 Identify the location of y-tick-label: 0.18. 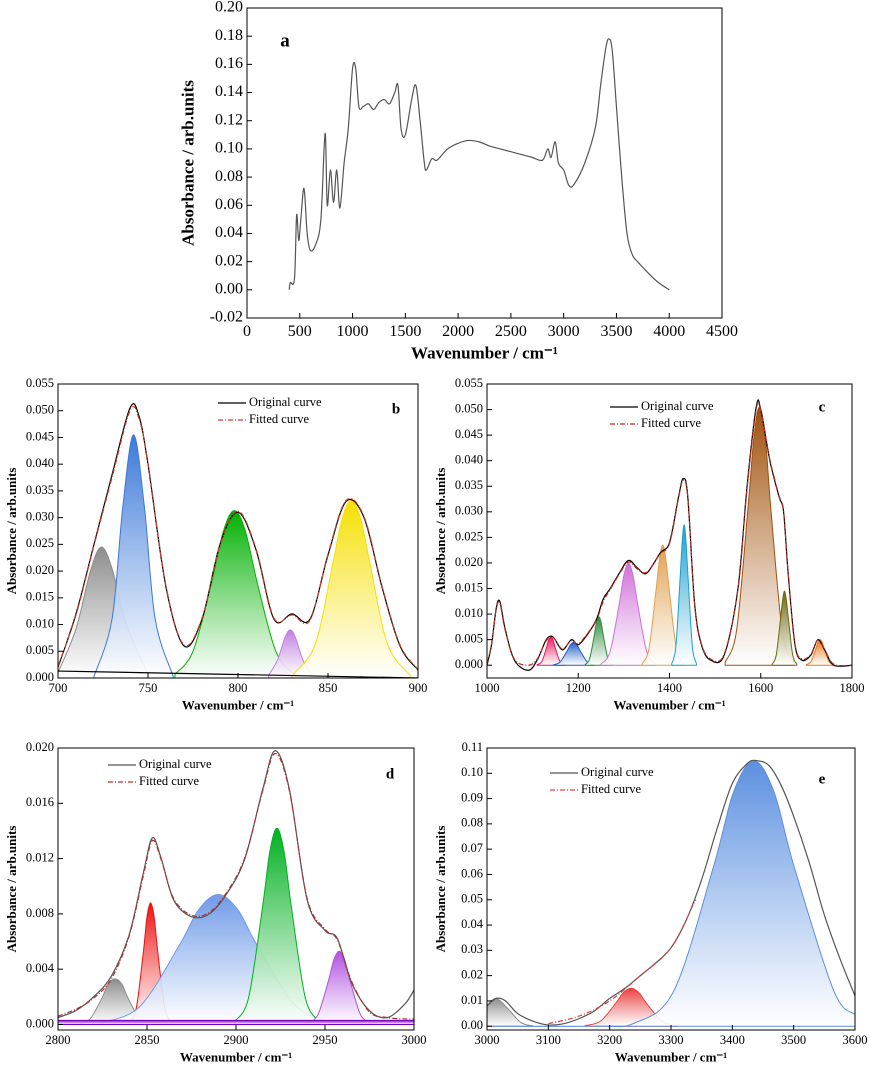
(229, 35).